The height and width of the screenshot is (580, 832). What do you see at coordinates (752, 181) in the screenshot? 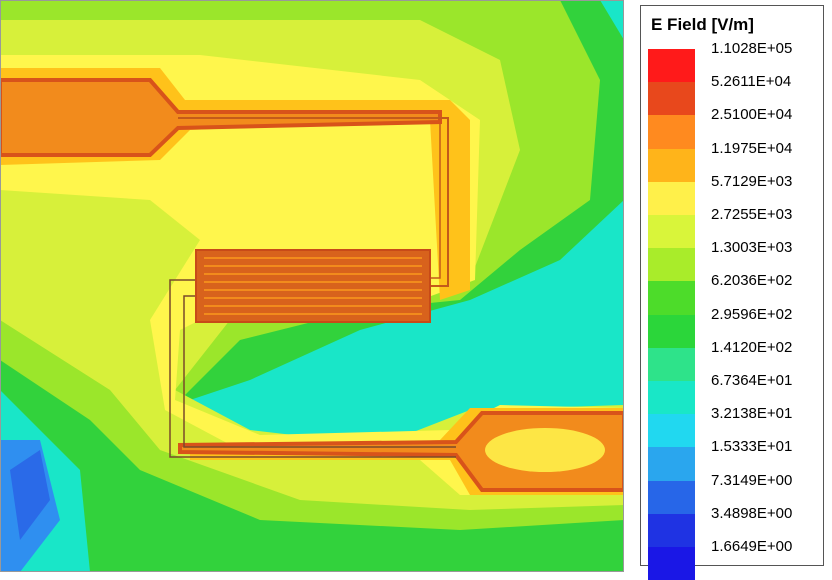
I see `legend-tick-label: 5.7129E+03` at bounding box center [752, 181].